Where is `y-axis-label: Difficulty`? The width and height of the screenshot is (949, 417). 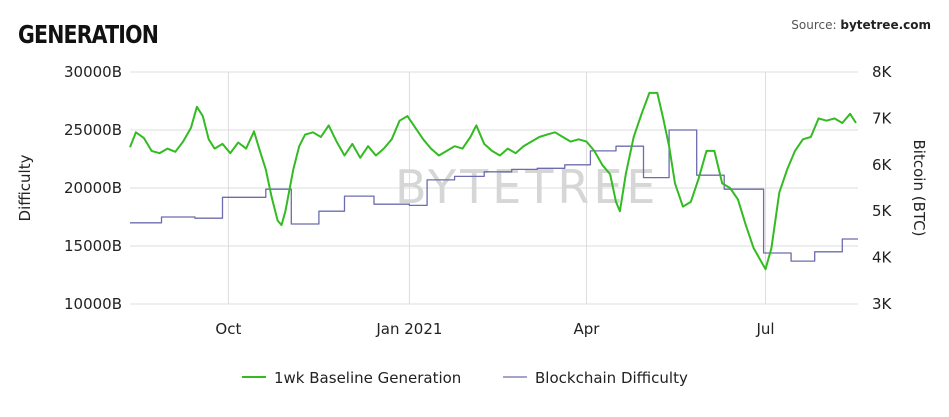 y-axis-label: Difficulty is located at coordinates (25, 187).